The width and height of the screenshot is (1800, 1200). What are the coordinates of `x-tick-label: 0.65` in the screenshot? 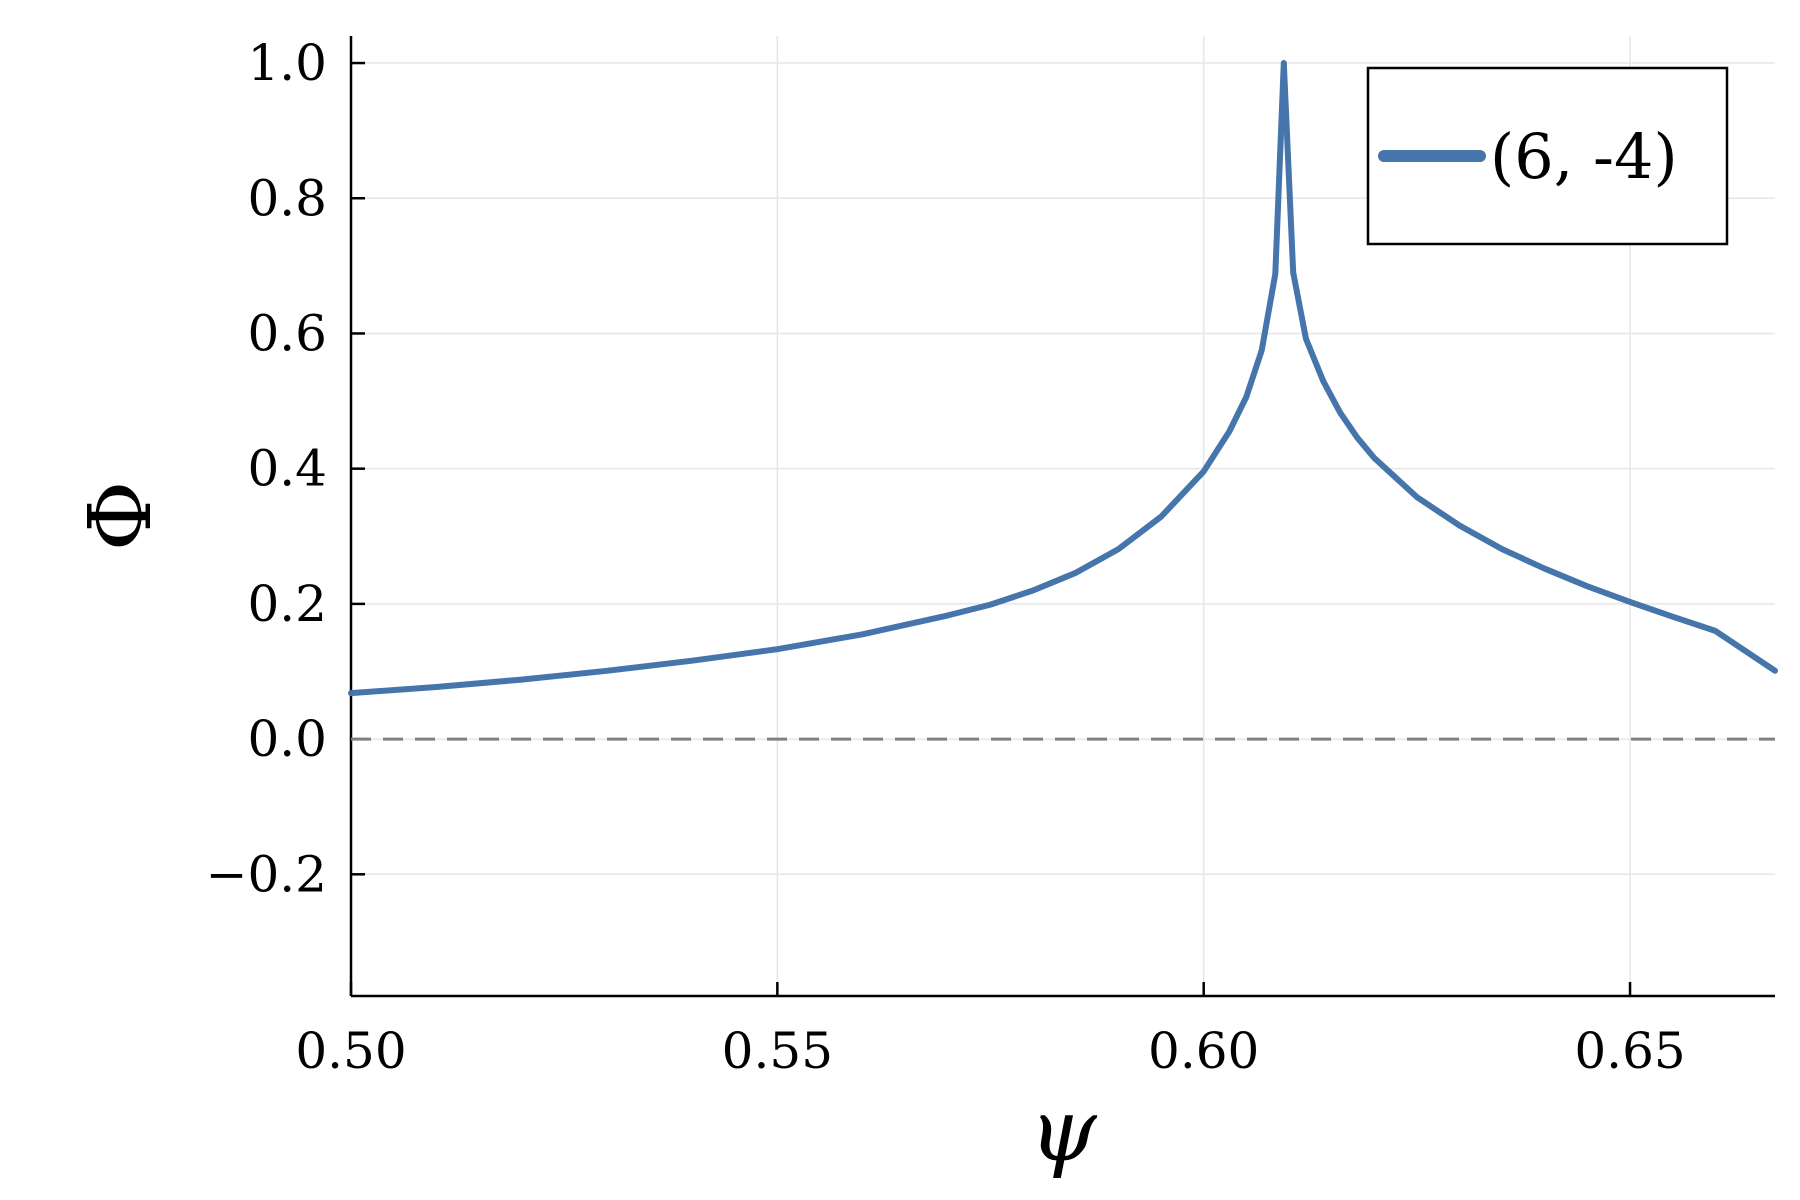 It's located at (1629, 1051).